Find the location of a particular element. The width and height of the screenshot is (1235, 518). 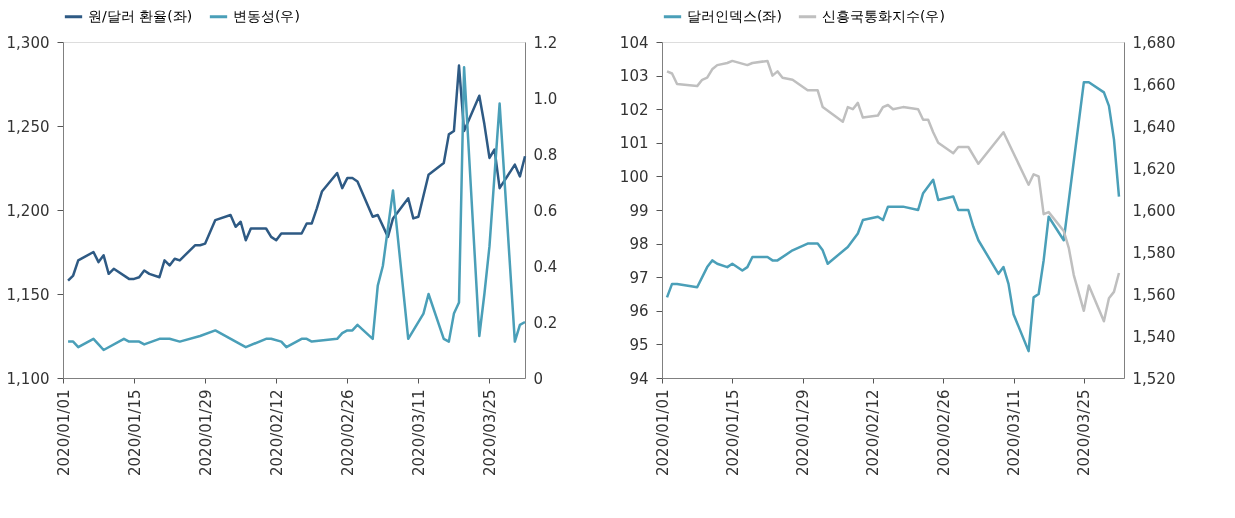

y-tick-label: 97 is located at coordinates (639, 277).